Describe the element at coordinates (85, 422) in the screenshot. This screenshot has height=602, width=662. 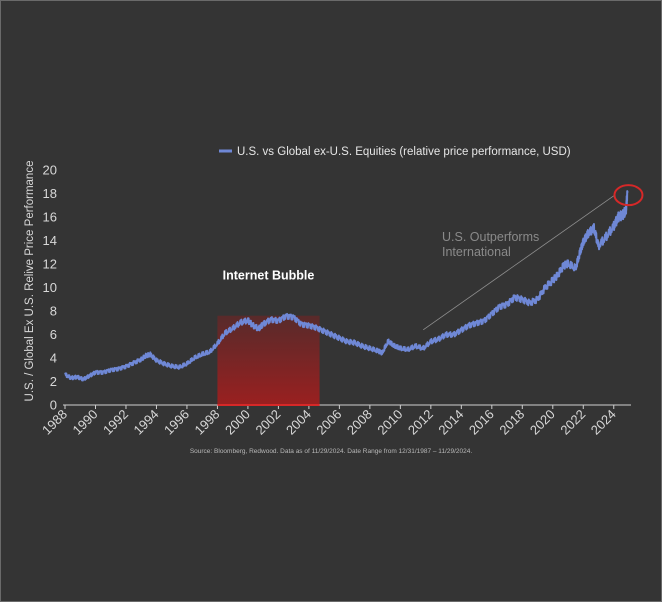
I see `x-tick-label: 1990` at that location.